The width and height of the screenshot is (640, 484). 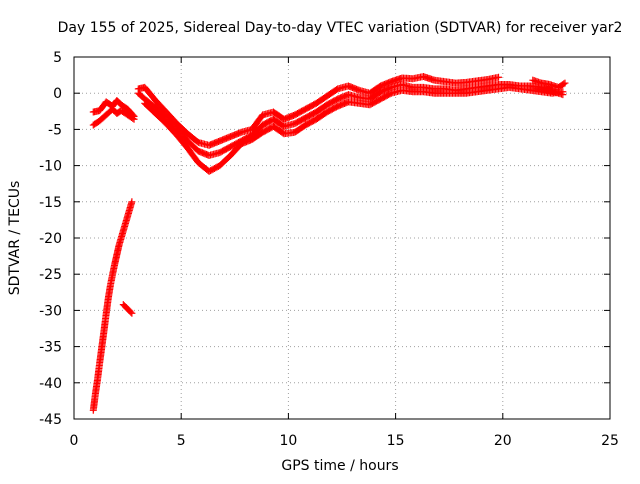 I want to click on x-tick-label: 5, so click(x=181, y=441).